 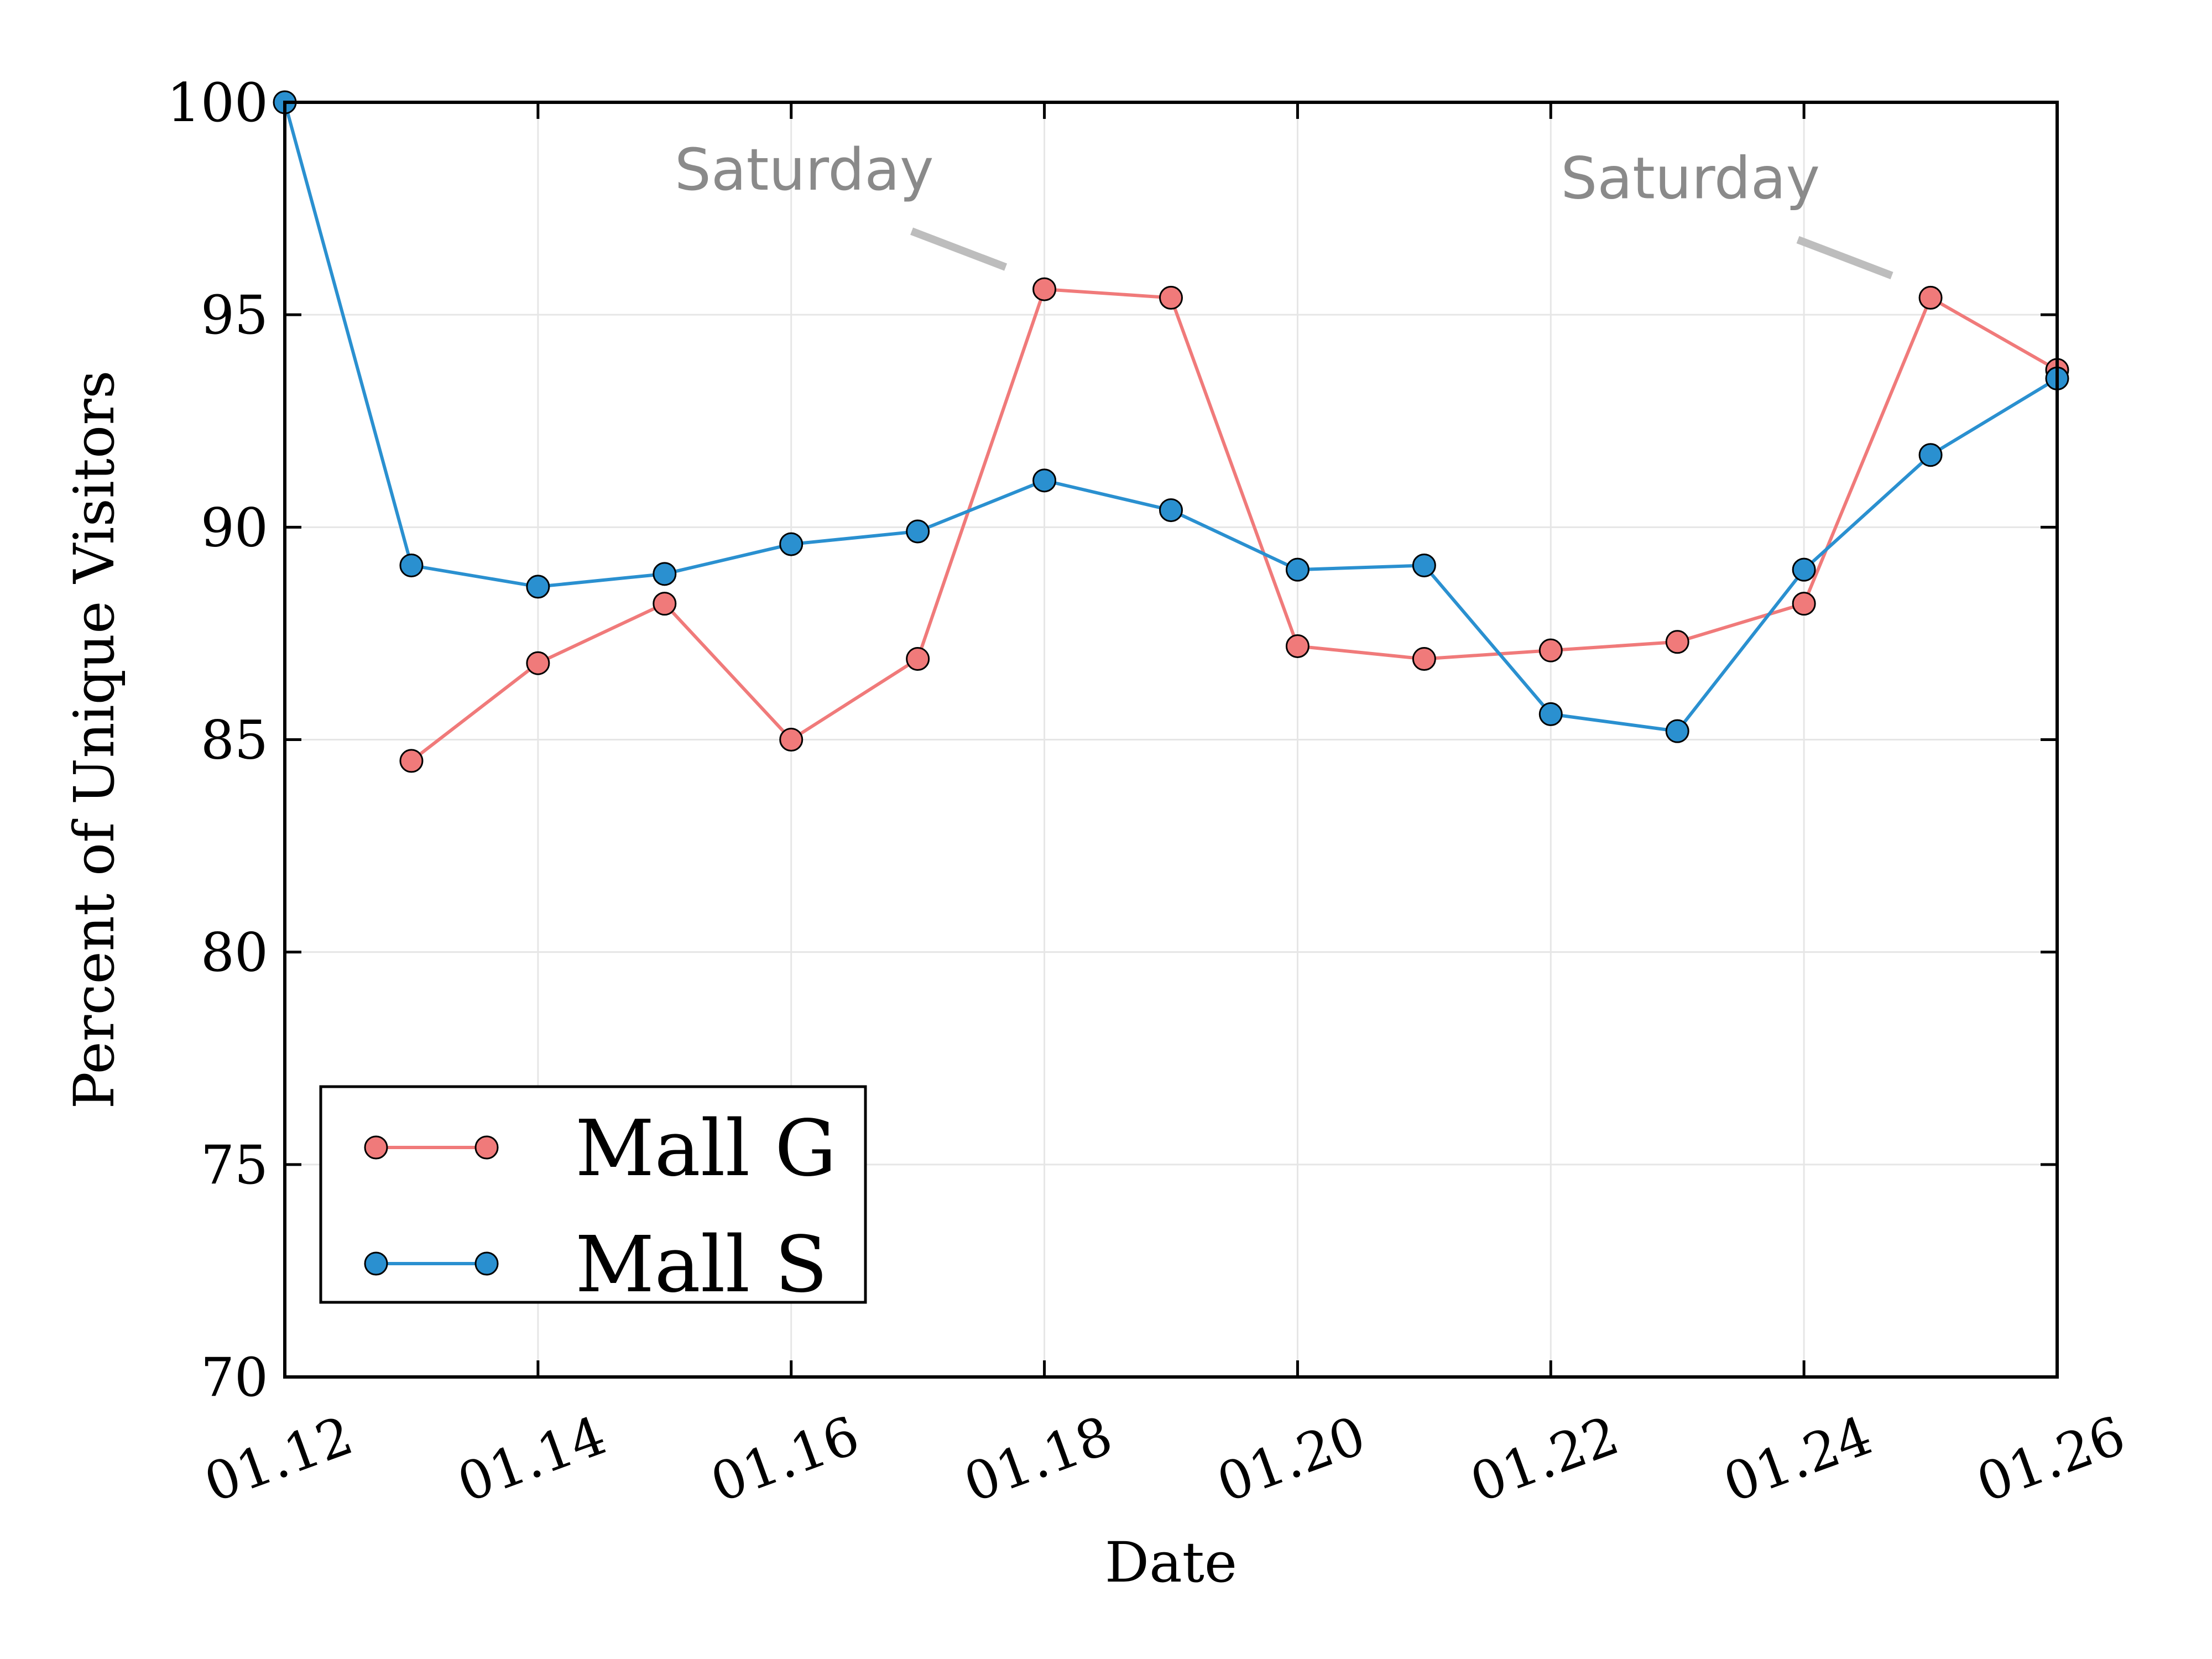 What do you see at coordinates (235, 528) in the screenshot?
I see `y-tick-label: 90` at bounding box center [235, 528].